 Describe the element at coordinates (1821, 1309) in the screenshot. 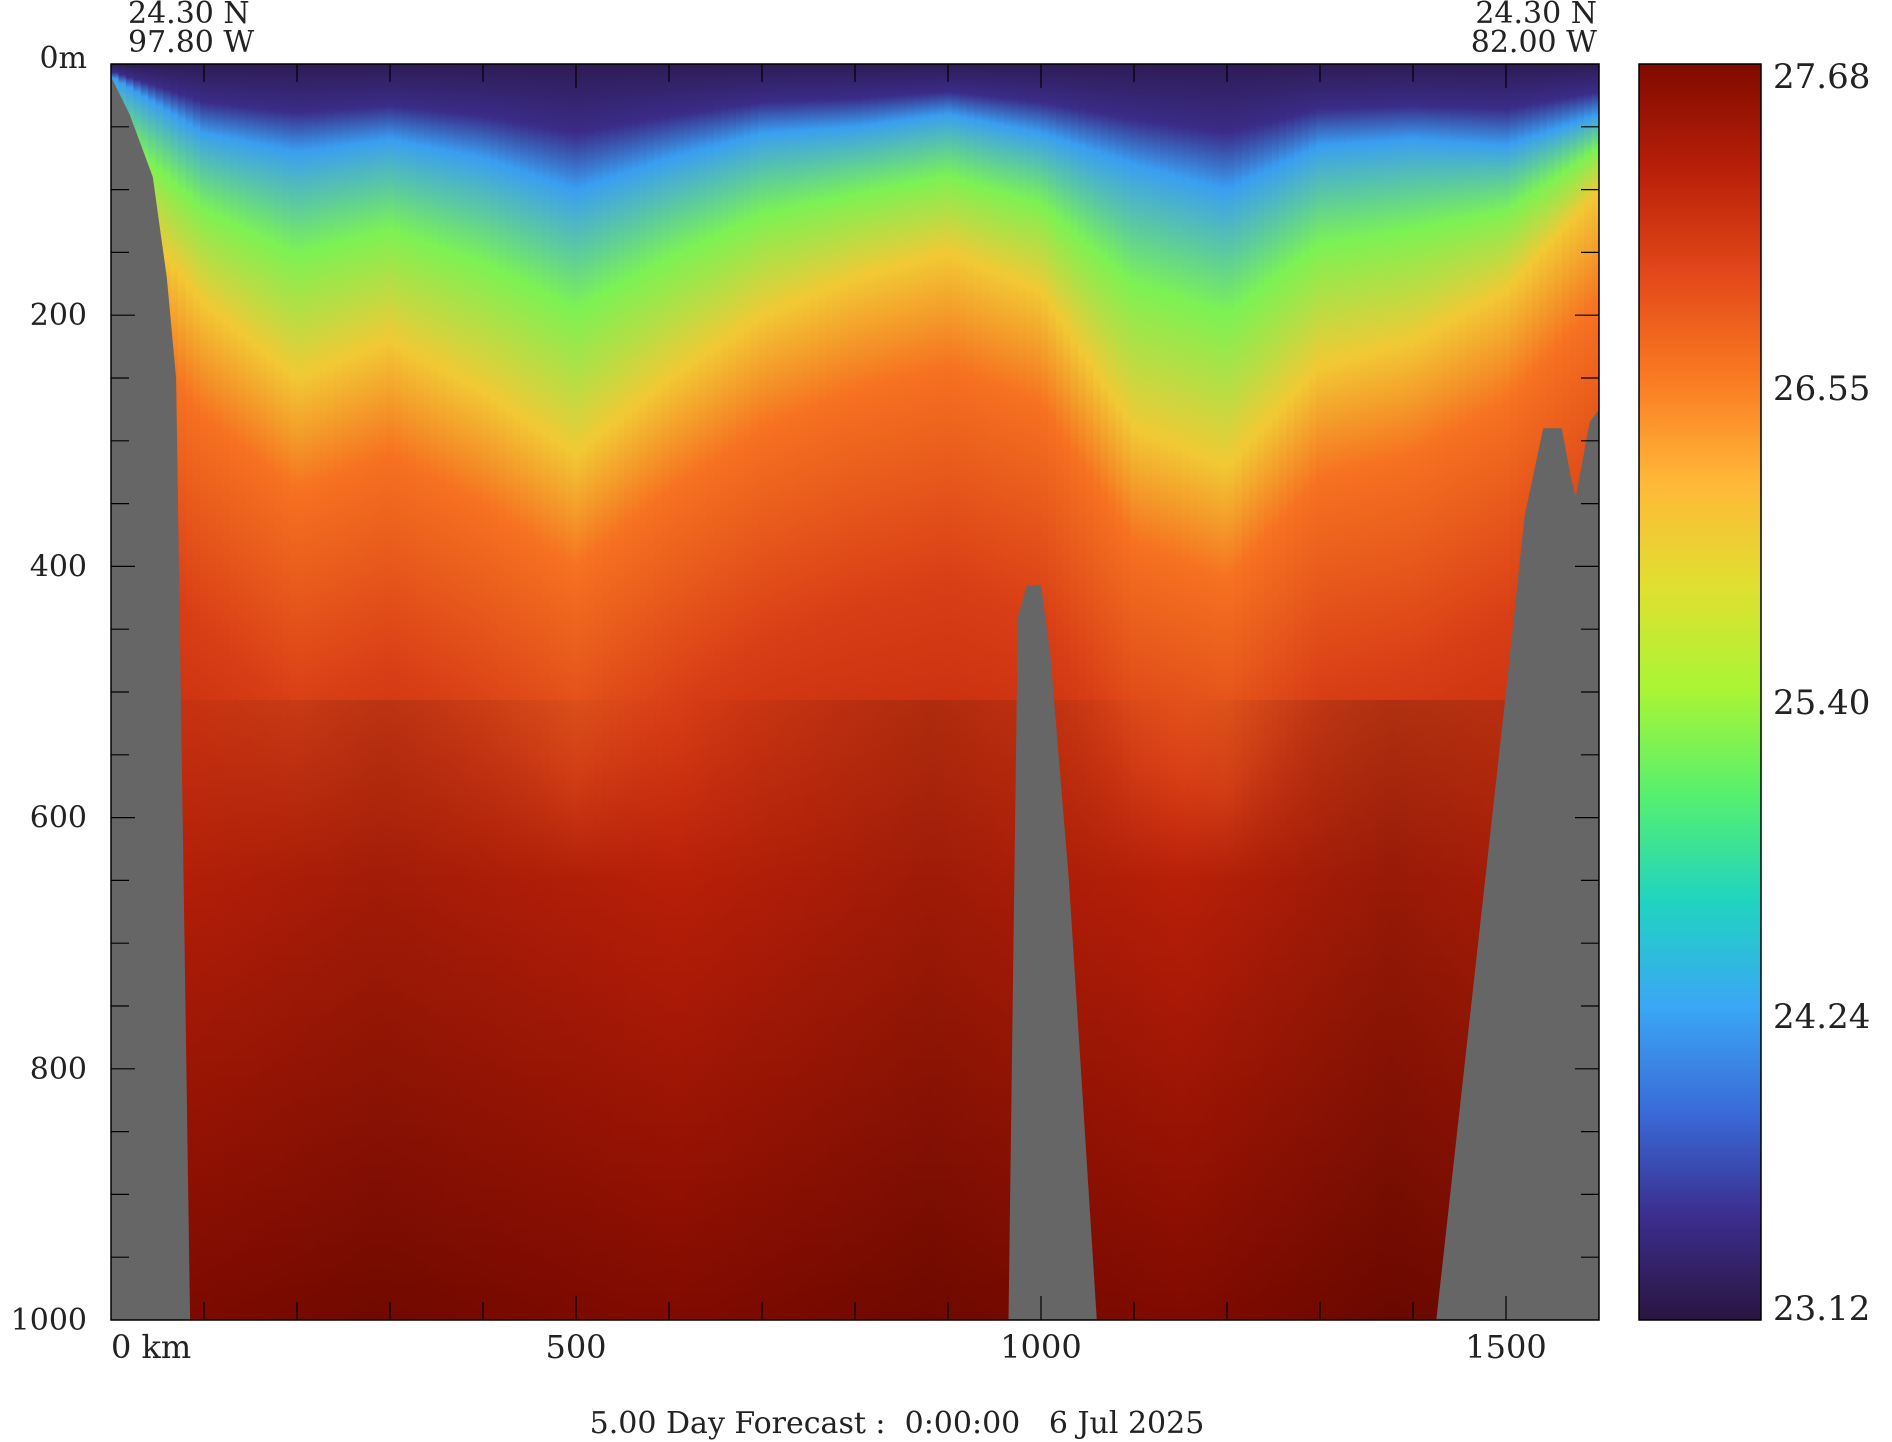

I see `colorbar-tick-label: 23.12` at that location.